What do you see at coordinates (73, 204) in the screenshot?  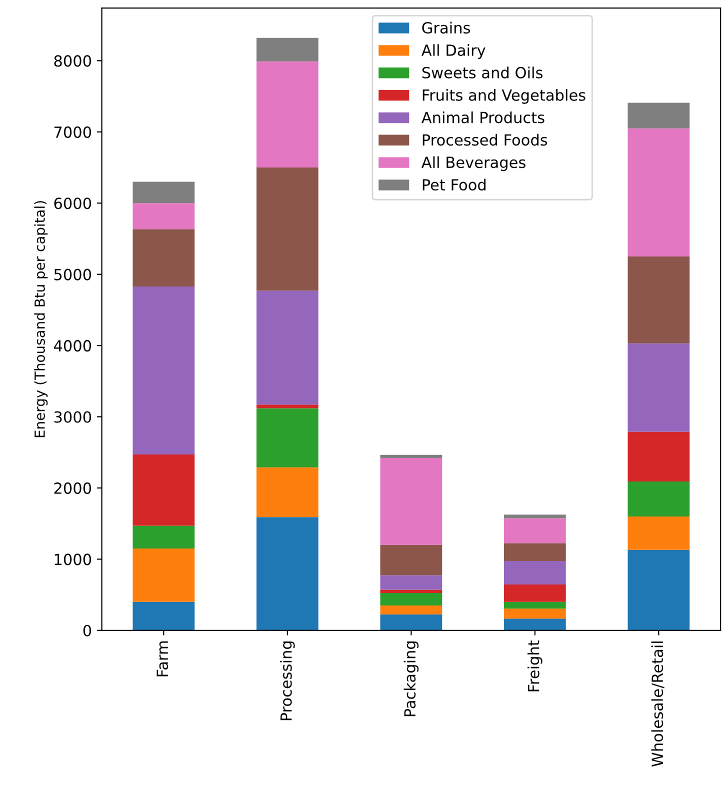 I see `y-tick-label: 6000` at bounding box center [73, 204].